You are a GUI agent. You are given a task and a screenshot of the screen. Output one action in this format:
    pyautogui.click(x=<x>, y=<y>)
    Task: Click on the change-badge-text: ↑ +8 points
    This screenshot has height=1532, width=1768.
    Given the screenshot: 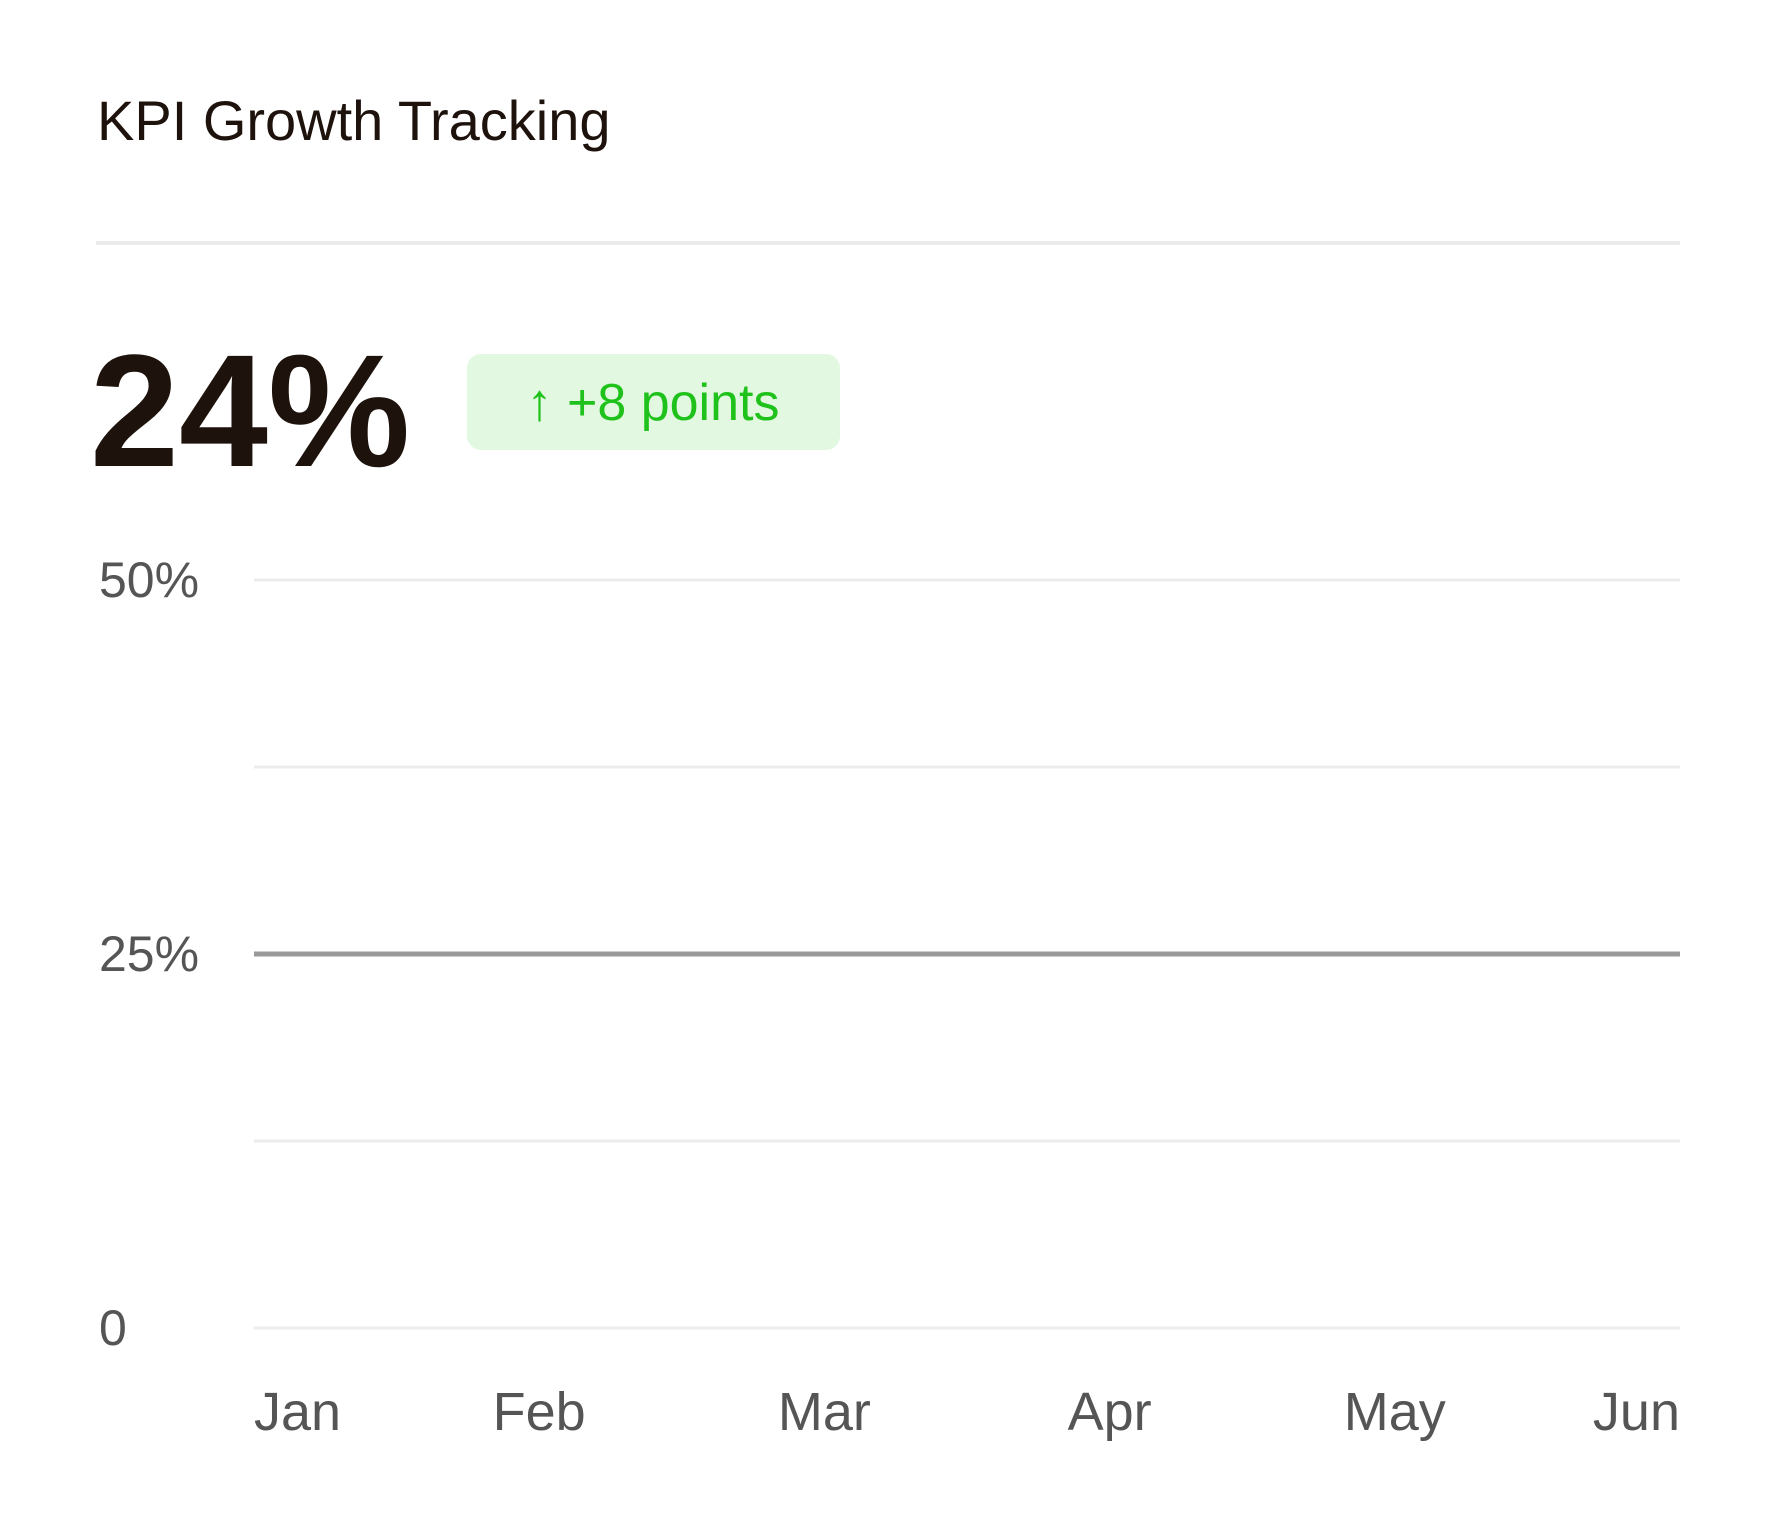 What is the action you would take?
    pyautogui.click(x=653, y=403)
    